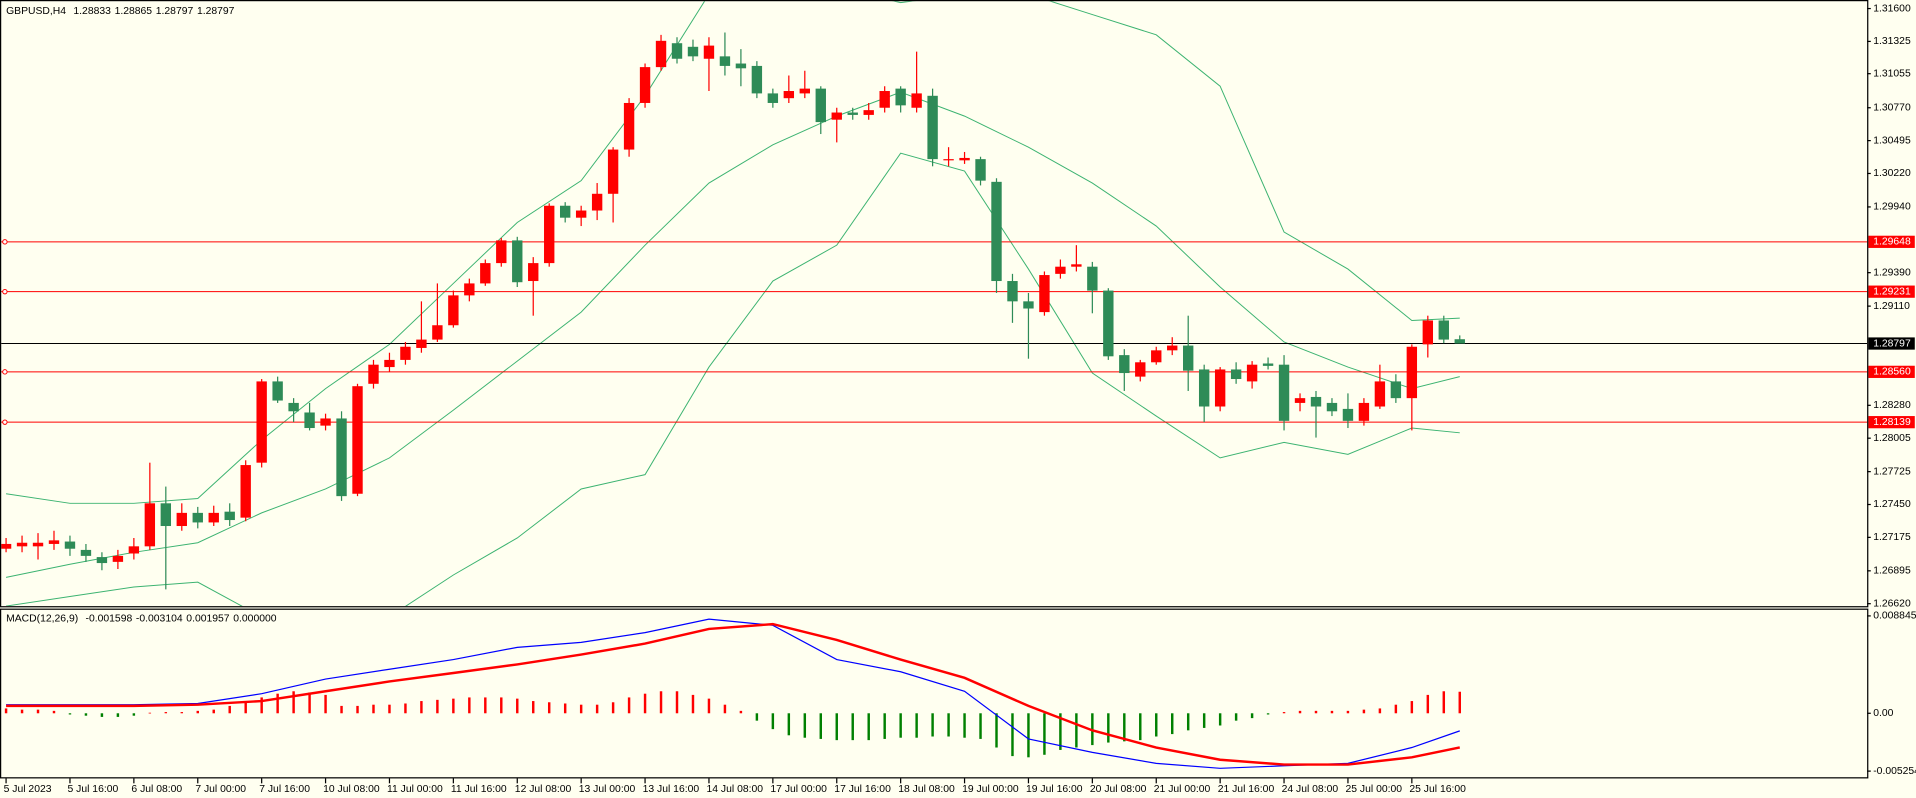 The width and height of the screenshot is (1916, 798). I want to click on x-tick-label: 20 Jul 08:00, so click(1118, 789).